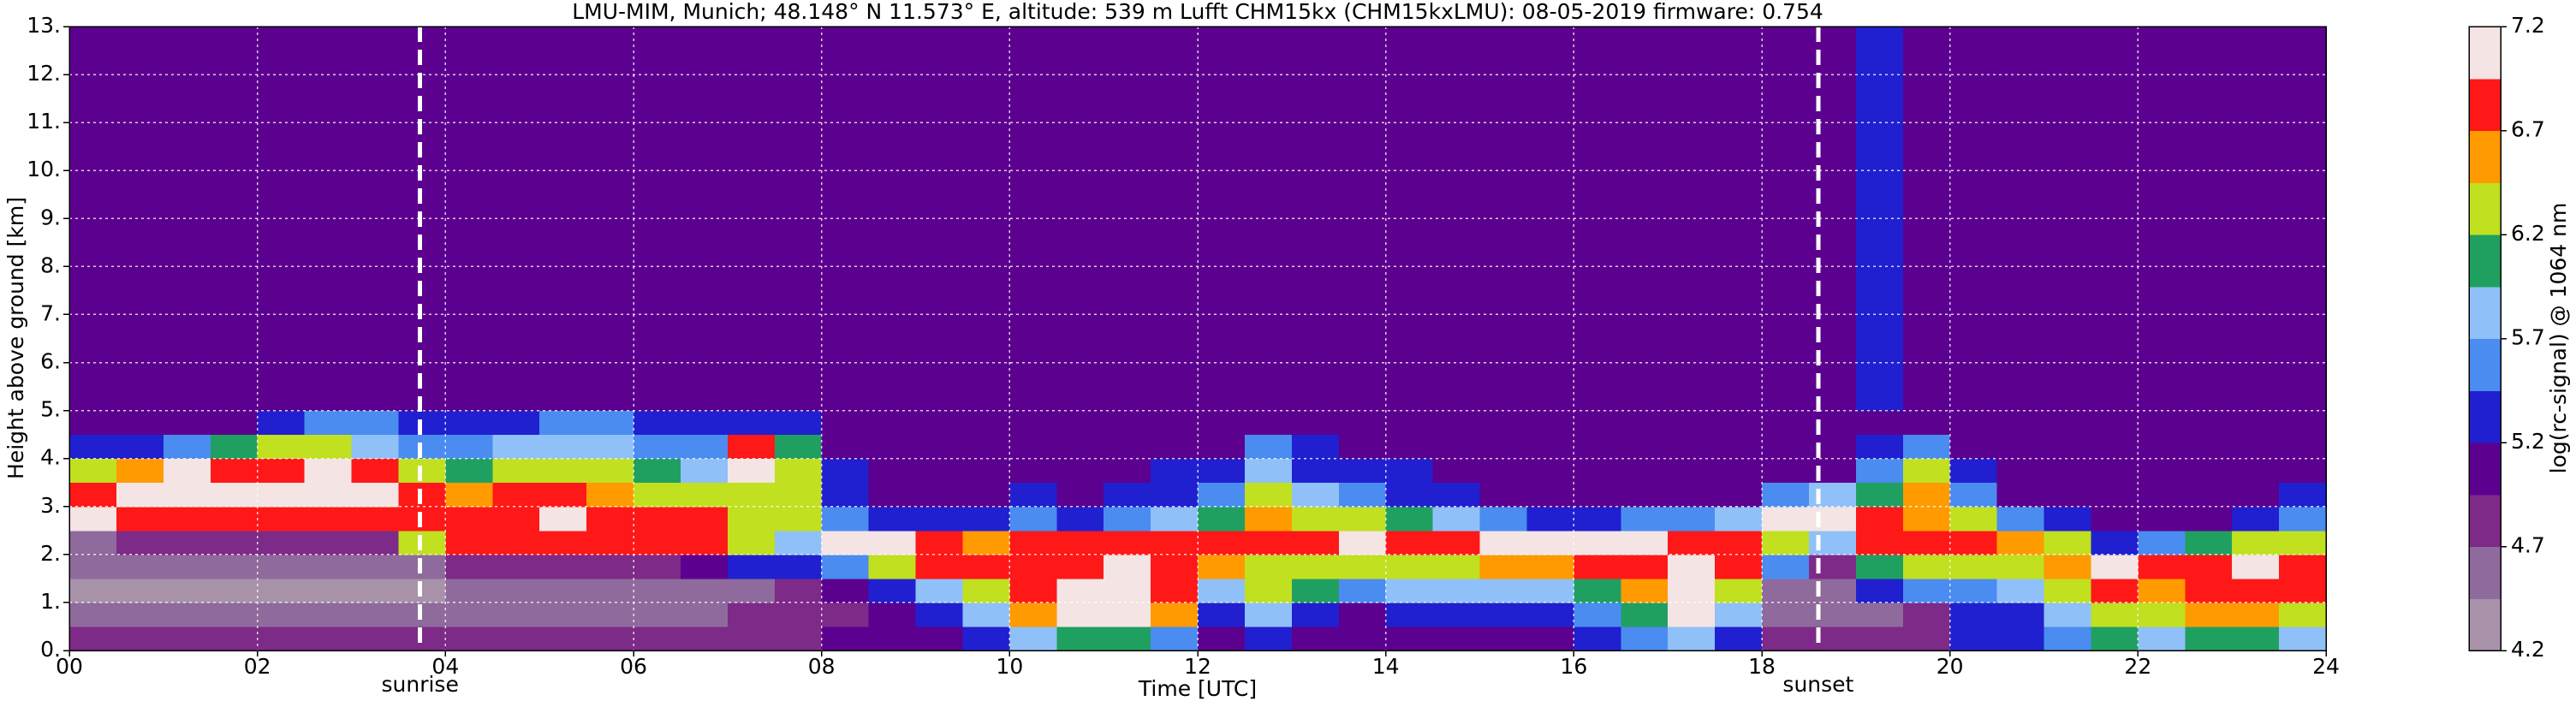 The height and width of the screenshot is (707, 2576). Describe the element at coordinates (50, 217) in the screenshot. I see `y-tick-label: 9.` at that location.